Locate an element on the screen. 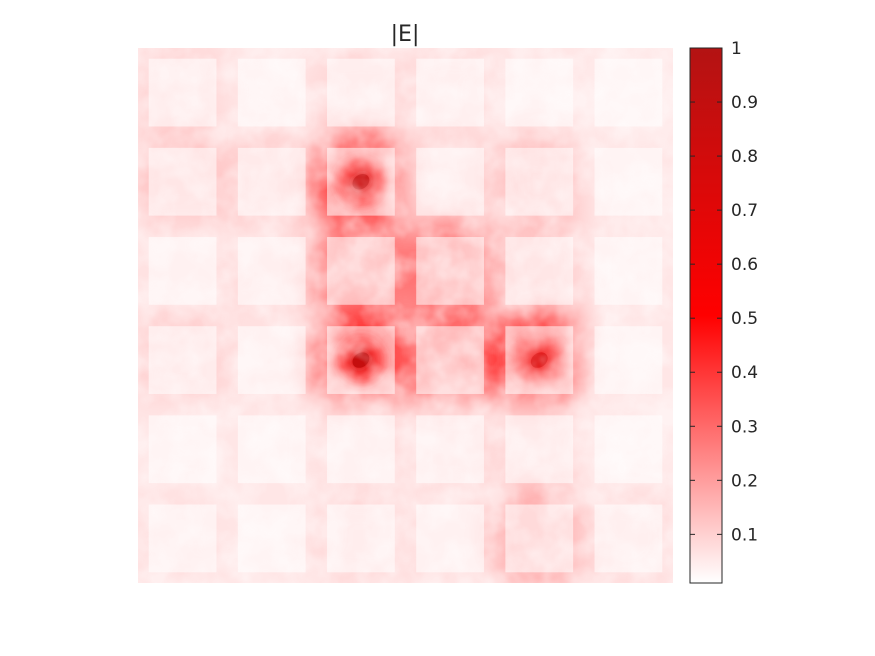 The height and width of the screenshot is (656, 875). colorbar-tick-label-2: 0.3 is located at coordinates (744, 427).